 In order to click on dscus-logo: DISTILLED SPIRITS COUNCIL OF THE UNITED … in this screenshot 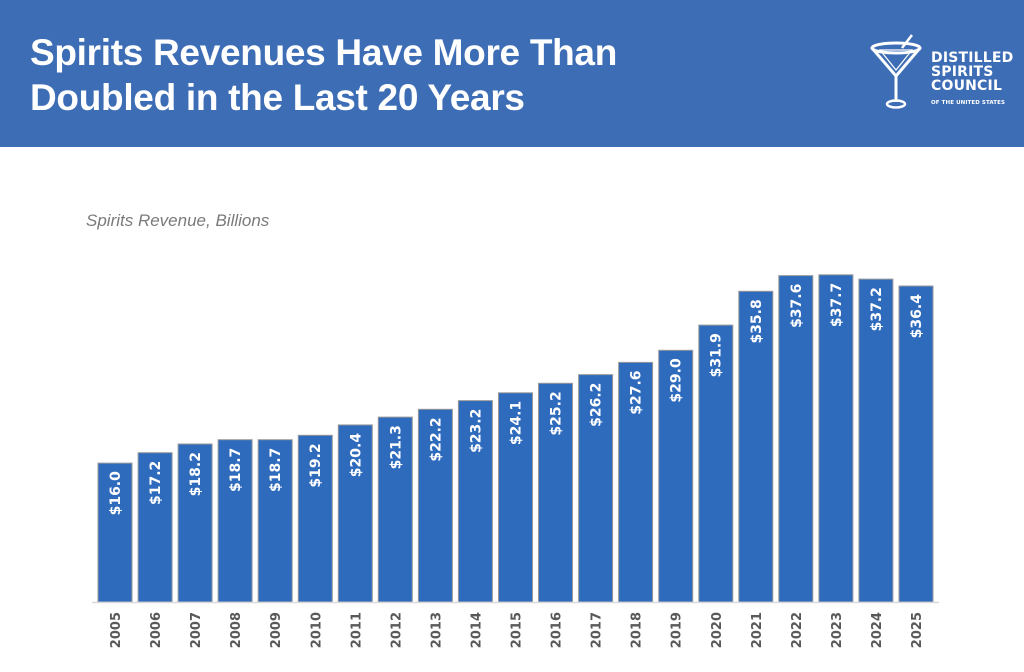, I will do `click(943, 70)`.